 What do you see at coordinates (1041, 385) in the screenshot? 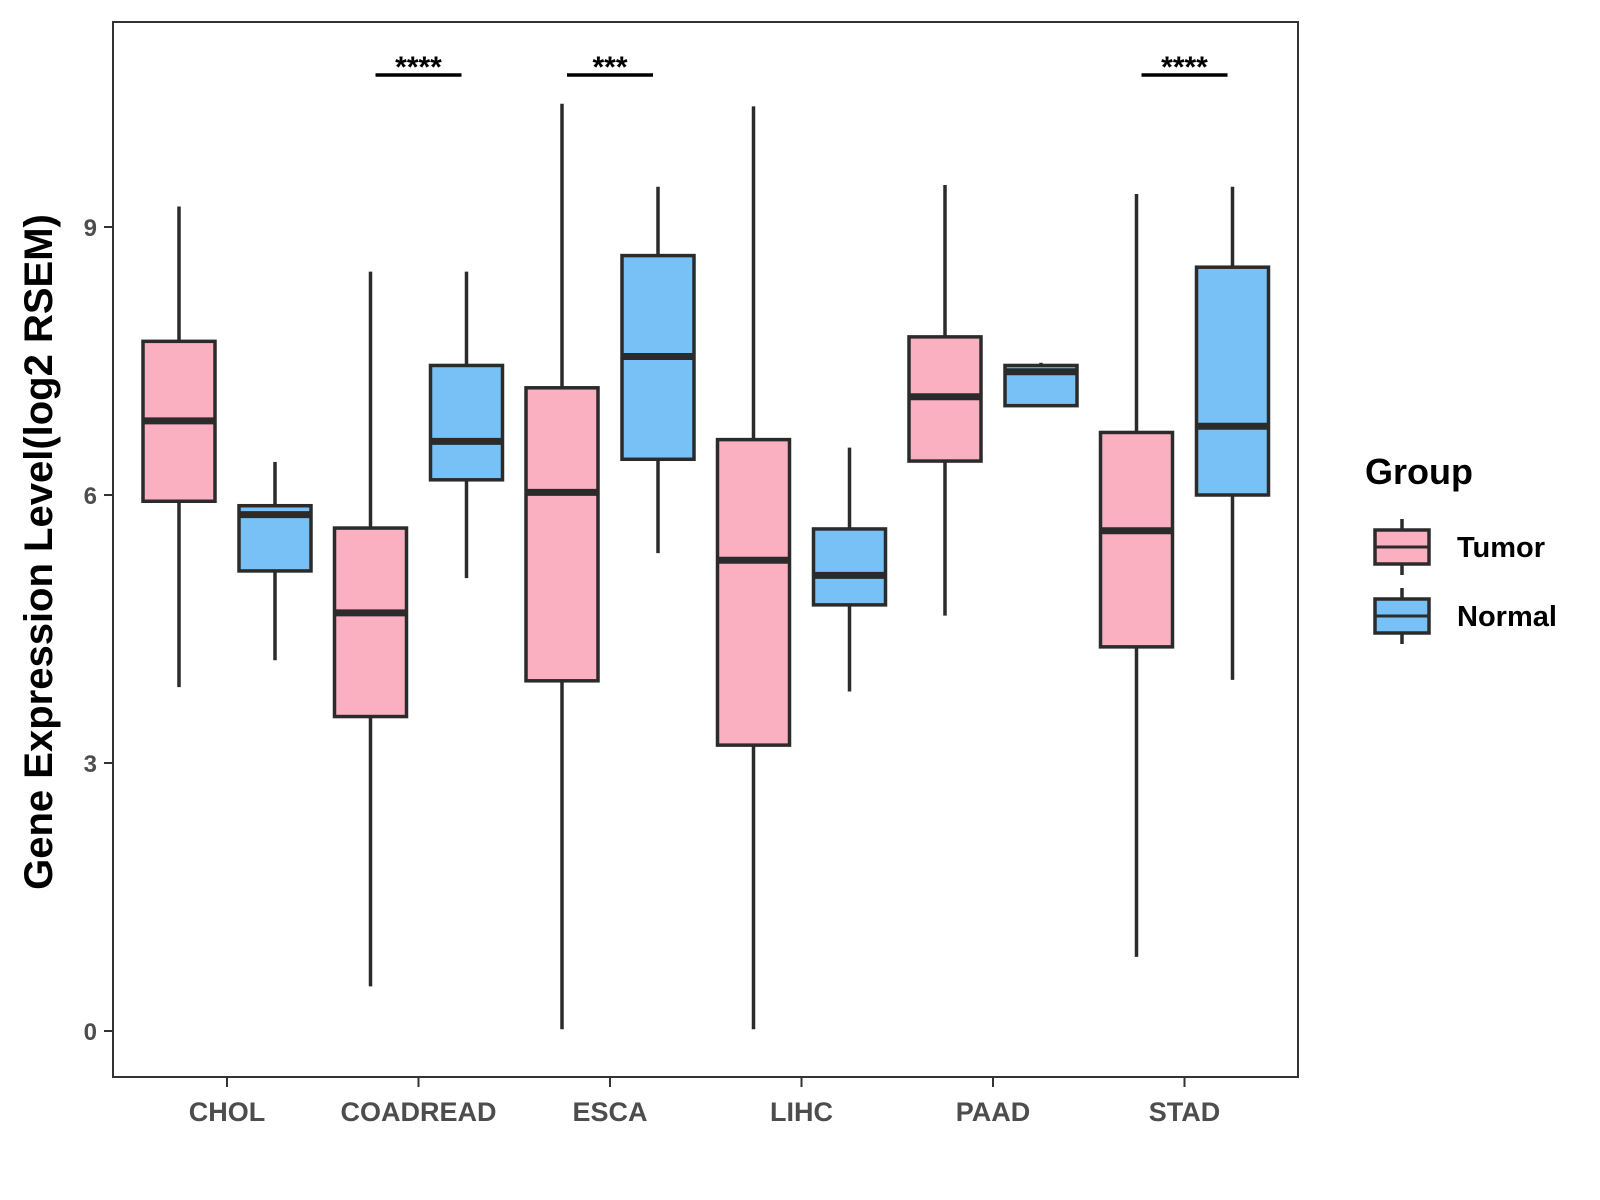
I see `box-normal-paad` at bounding box center [1041, 385].